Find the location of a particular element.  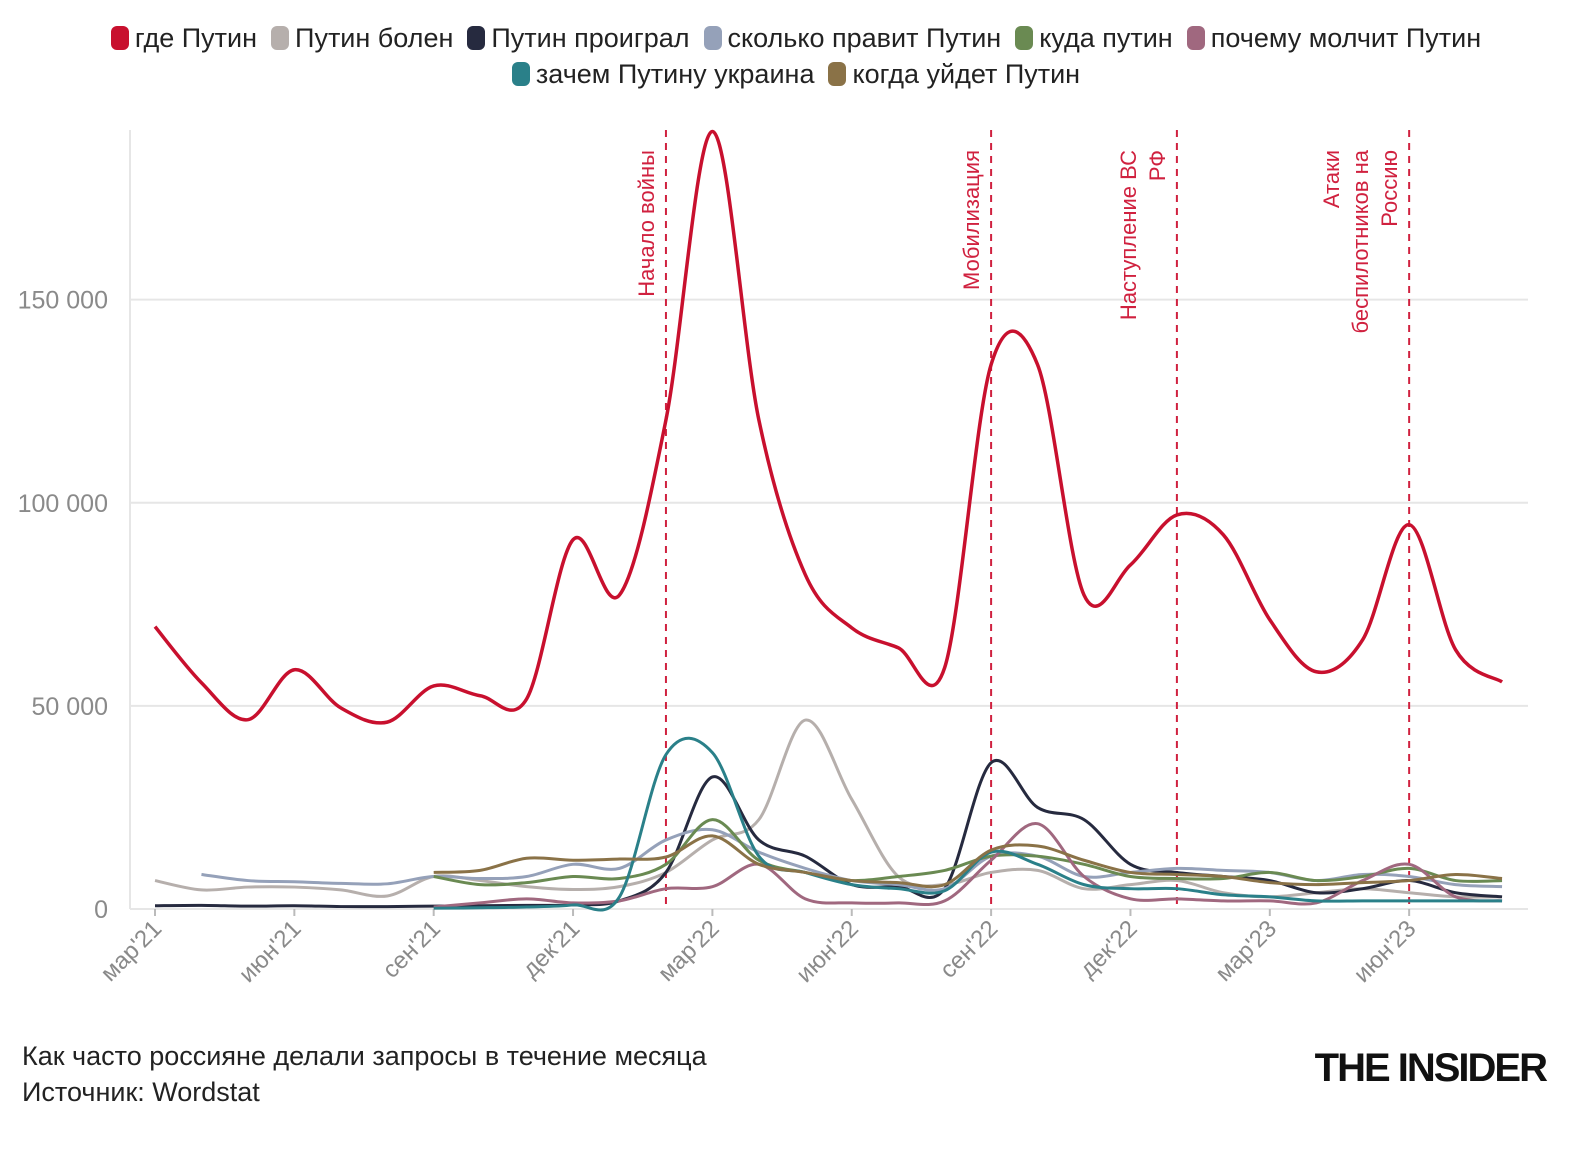

y-tick-label: 50 000 is located at coordinates (70, 707).